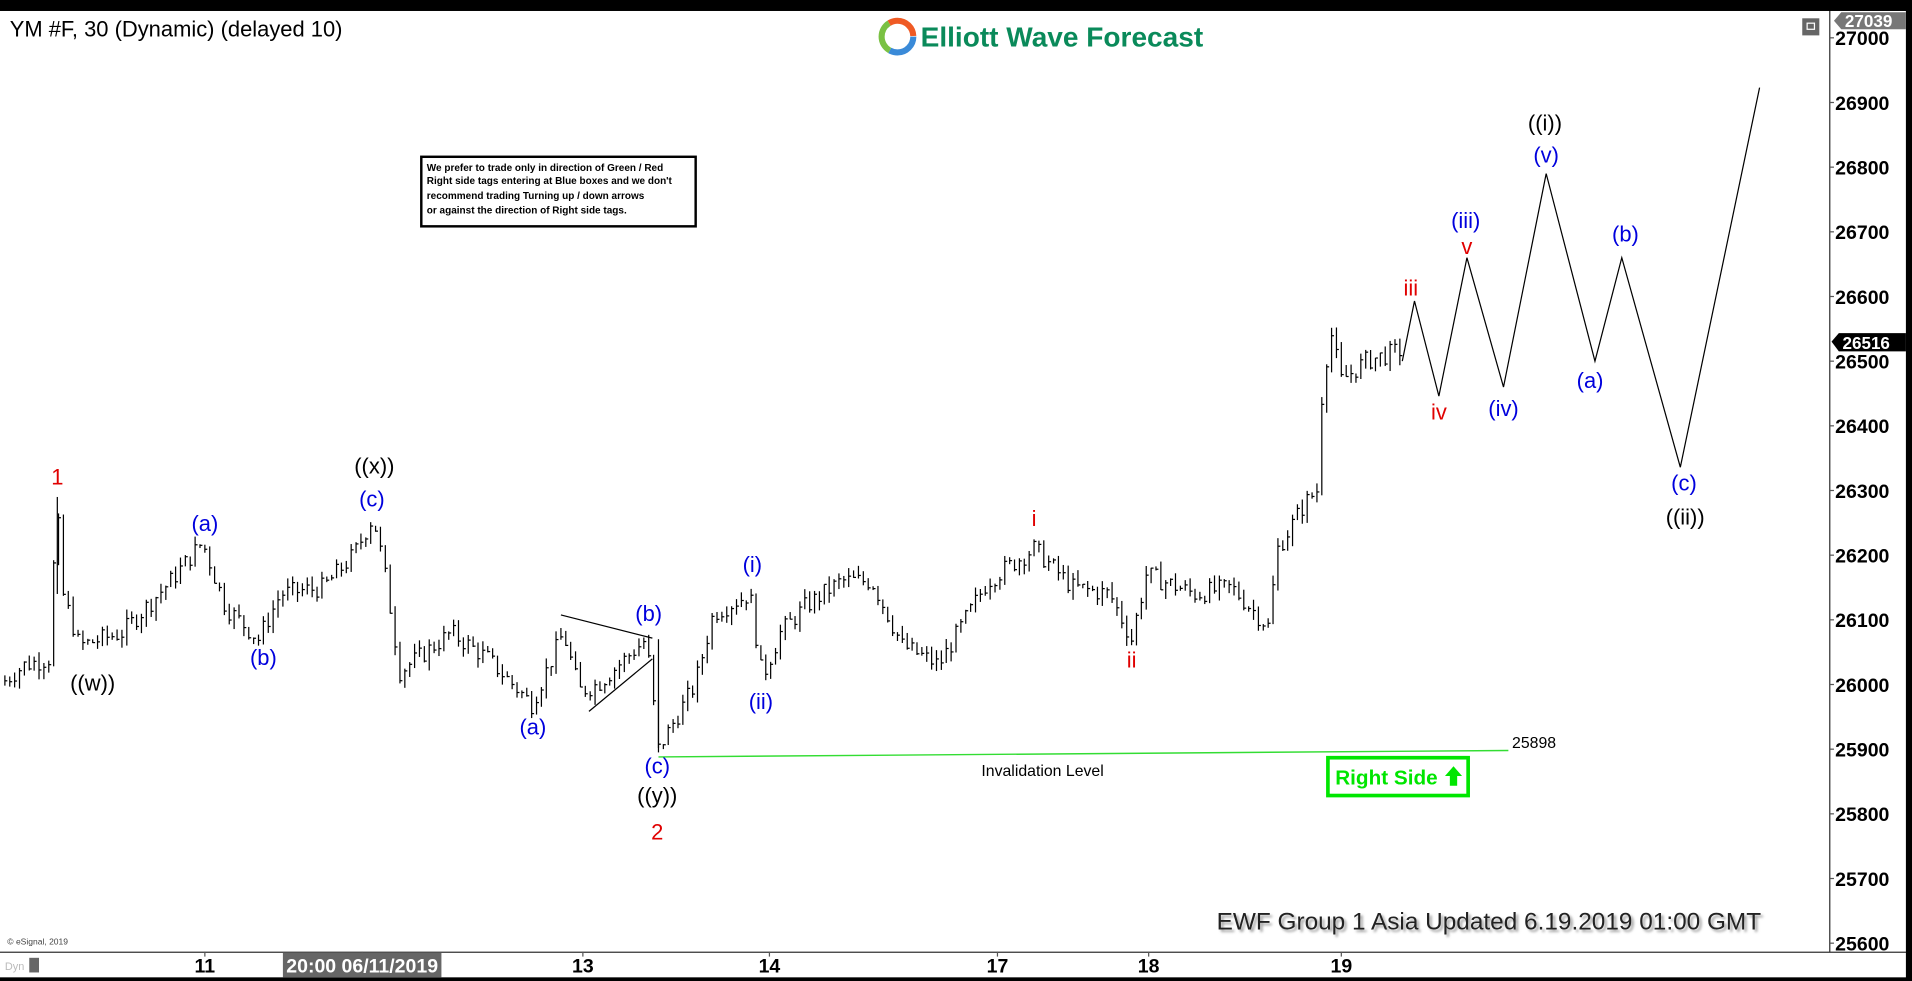 This screenshot has width=1912, height=981. I want to click on right-side-label: Right Side, so click(1386, 778).